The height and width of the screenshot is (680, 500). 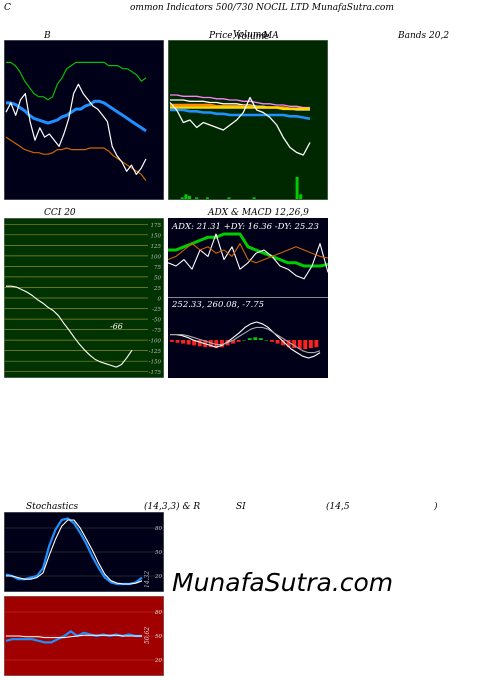 What do you see at coordinates (158, 529) in the screenshot?
I see `stochastics-tick-label: 80` at bounding box center [158, 529].